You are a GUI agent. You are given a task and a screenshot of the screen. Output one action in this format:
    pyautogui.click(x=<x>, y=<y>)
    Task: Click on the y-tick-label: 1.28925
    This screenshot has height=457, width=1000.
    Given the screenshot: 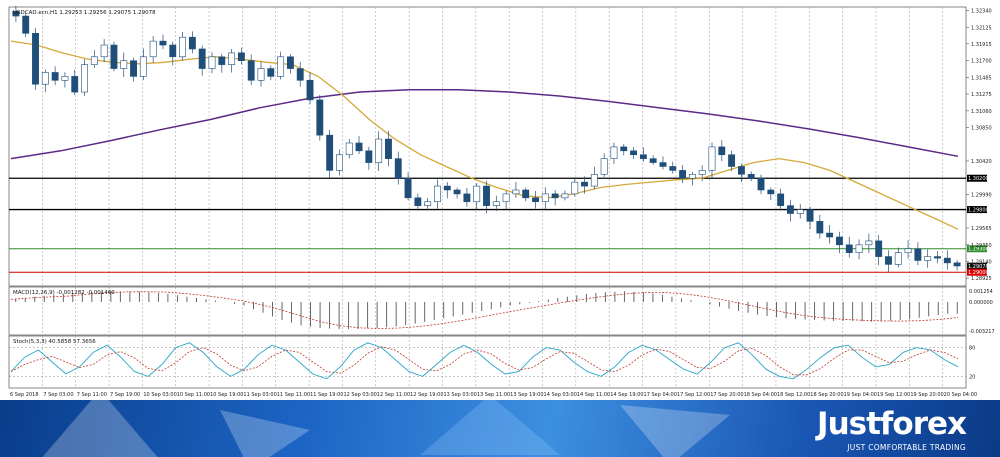 What is the action you would take?
    pyautogui.click(x=981, y=279)
    